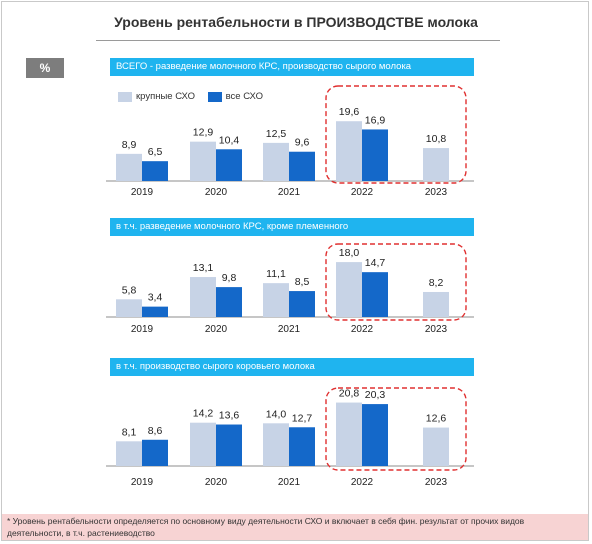 The image size is (592, 544). I want to click on legend-swatch-all, so click(214, 96).